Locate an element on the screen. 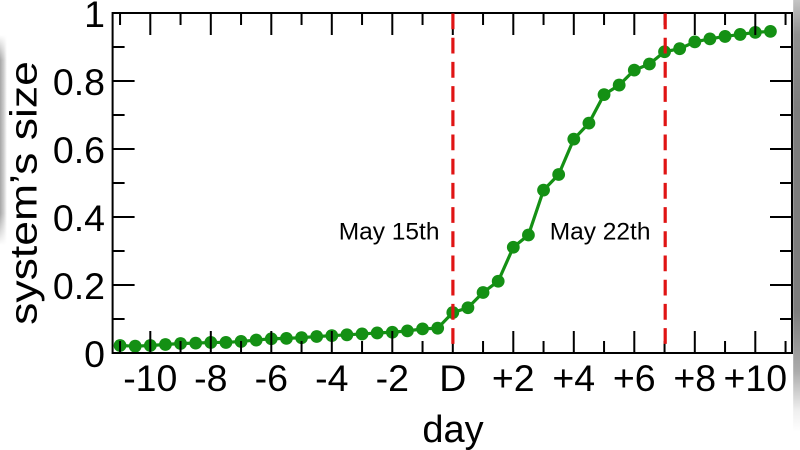  svg-text: day is located at coordinates (452, 429).